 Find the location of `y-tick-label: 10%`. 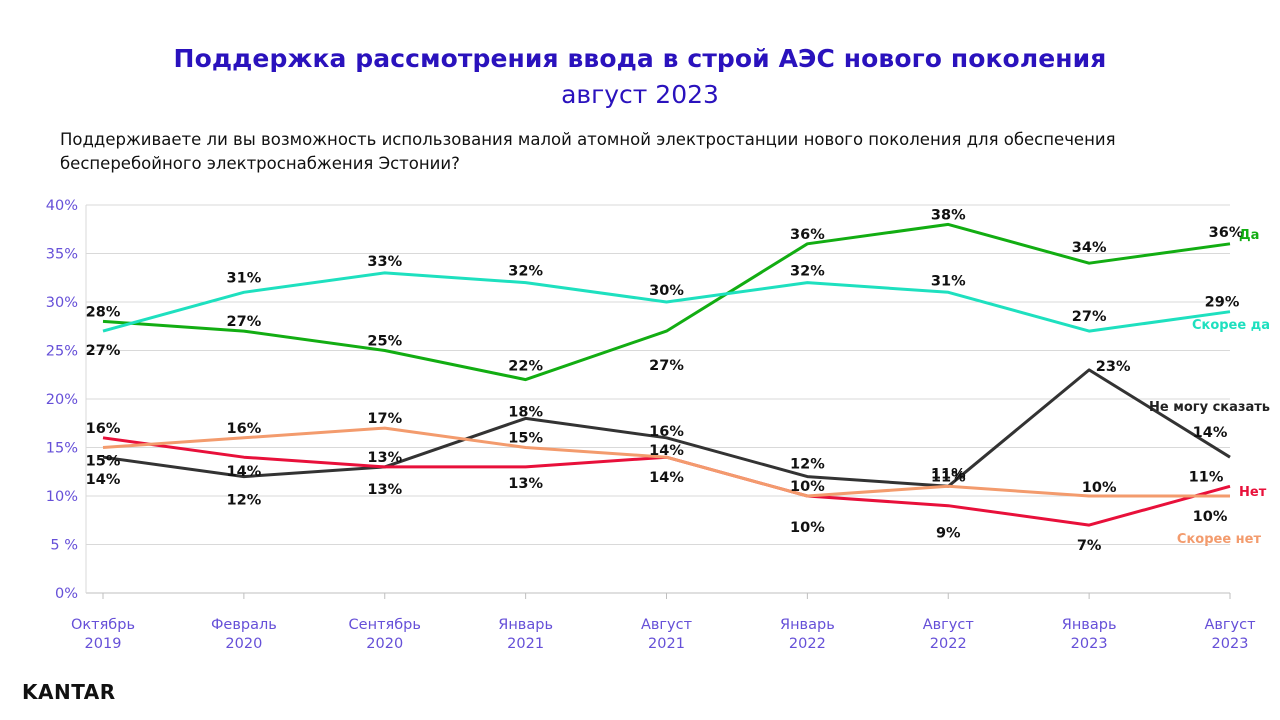

y-tick-label: 10% is located at coordinates (62, 497).